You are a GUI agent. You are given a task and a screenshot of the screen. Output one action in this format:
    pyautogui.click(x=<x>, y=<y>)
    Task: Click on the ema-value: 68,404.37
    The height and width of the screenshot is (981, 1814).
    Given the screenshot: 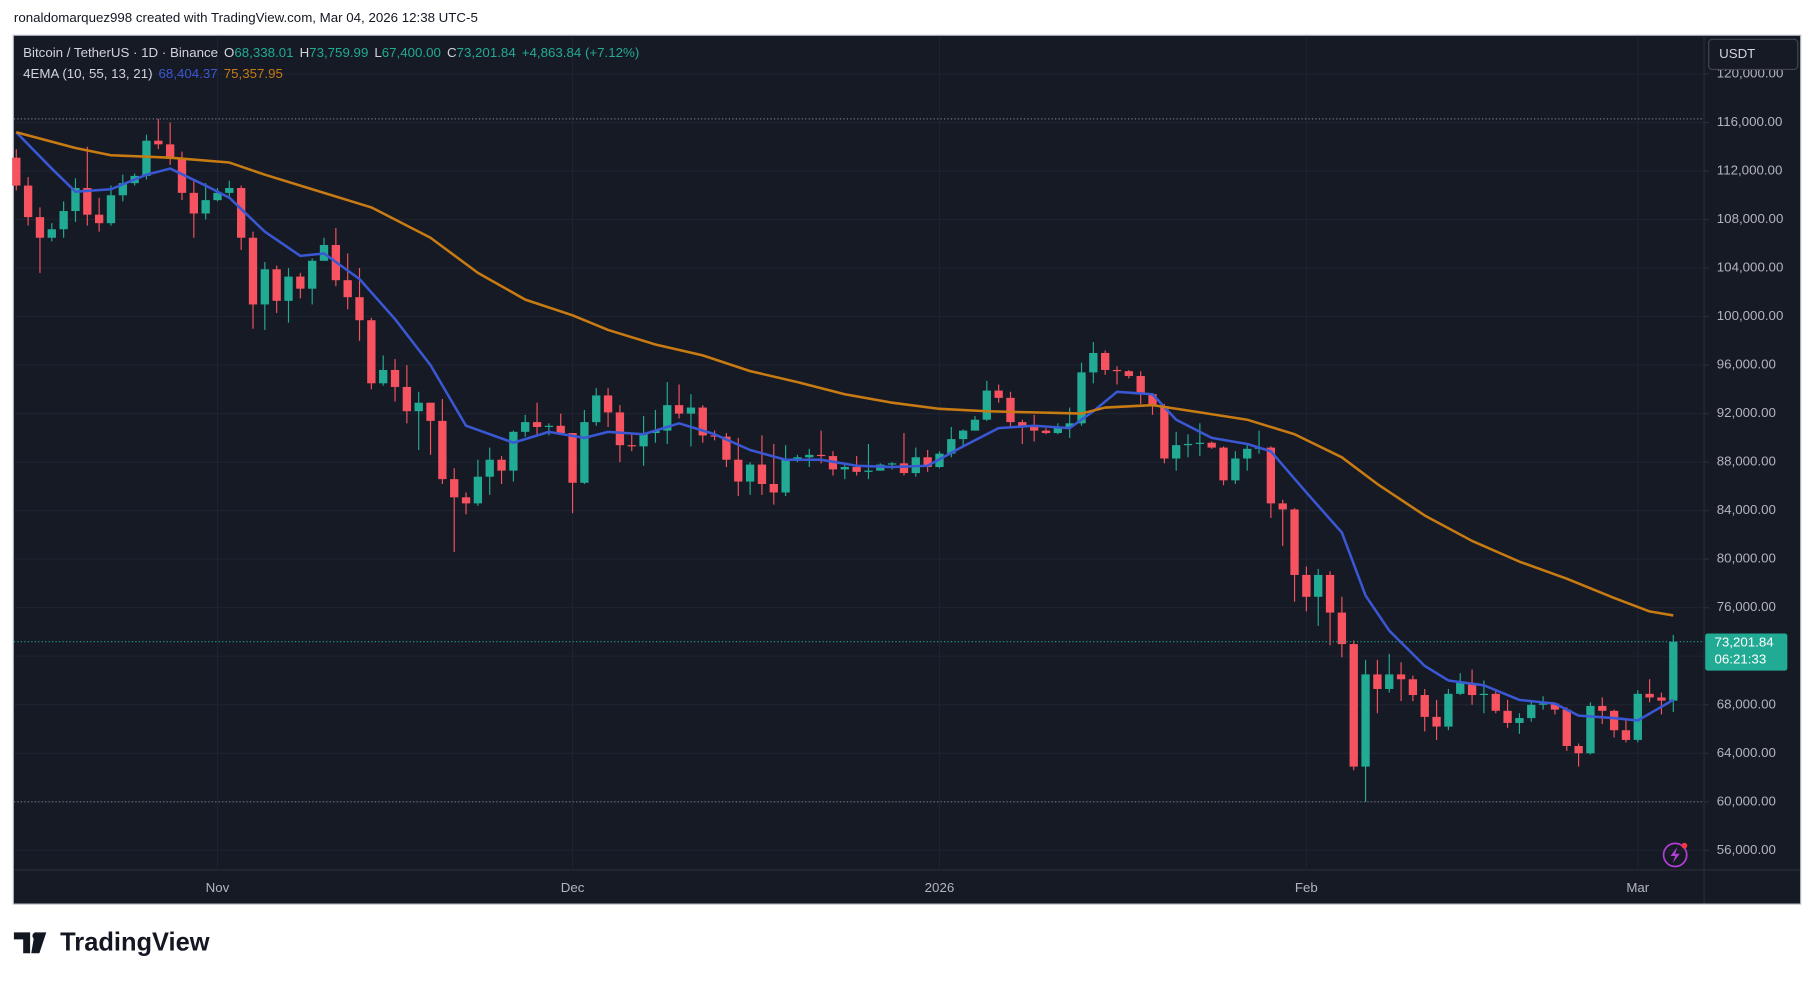 What is the action you would take?
    pyautogui.click(x=188, y=73)
    